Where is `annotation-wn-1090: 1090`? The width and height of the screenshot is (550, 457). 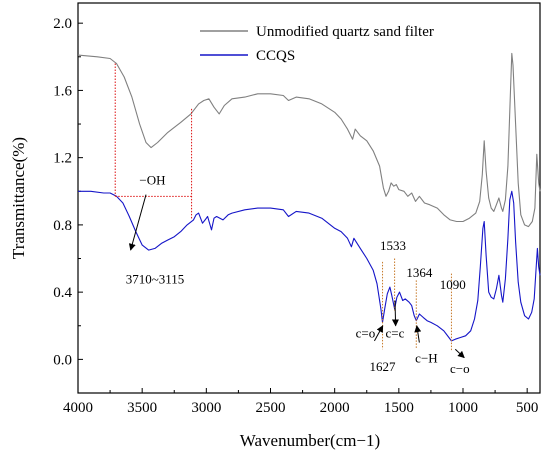 annotation-wn-1090: 1090 is located at coordinates (453, 284).